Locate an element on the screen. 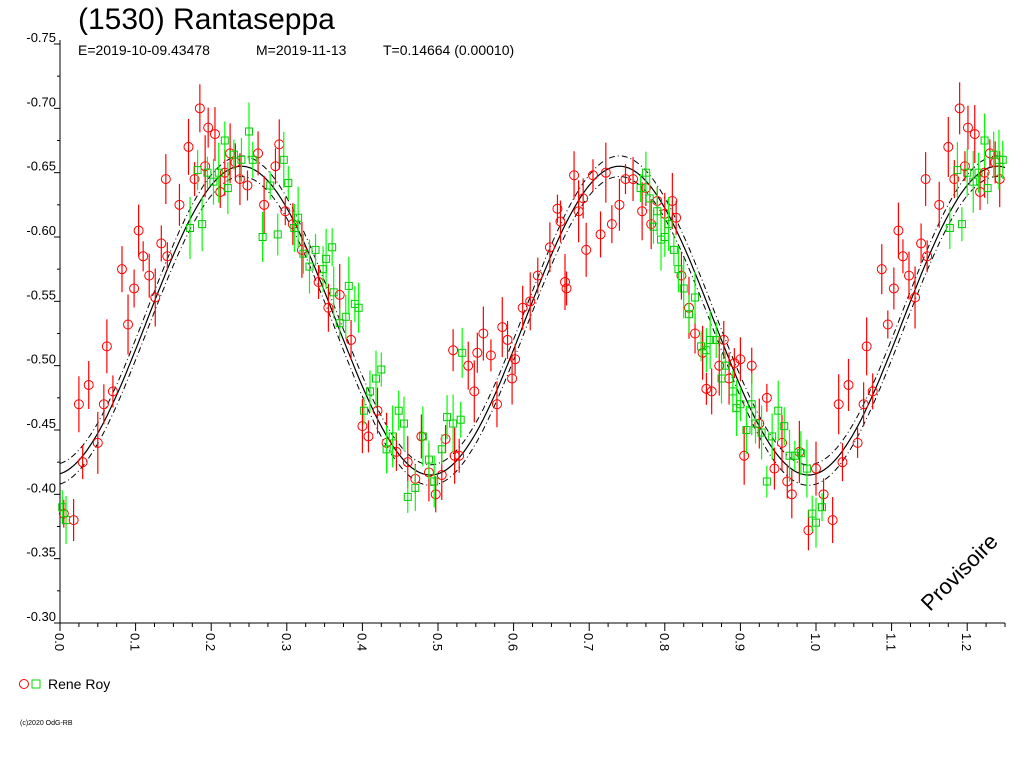 This screenshot has height=768, width=1024. x-tick-label: 0.7 is located at coordinates (588, 642).